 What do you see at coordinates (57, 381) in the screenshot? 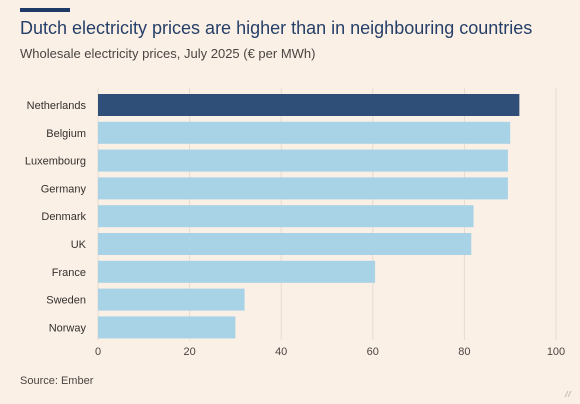
I see `source-note: Source: Ember` at bounding box center [57, 381].